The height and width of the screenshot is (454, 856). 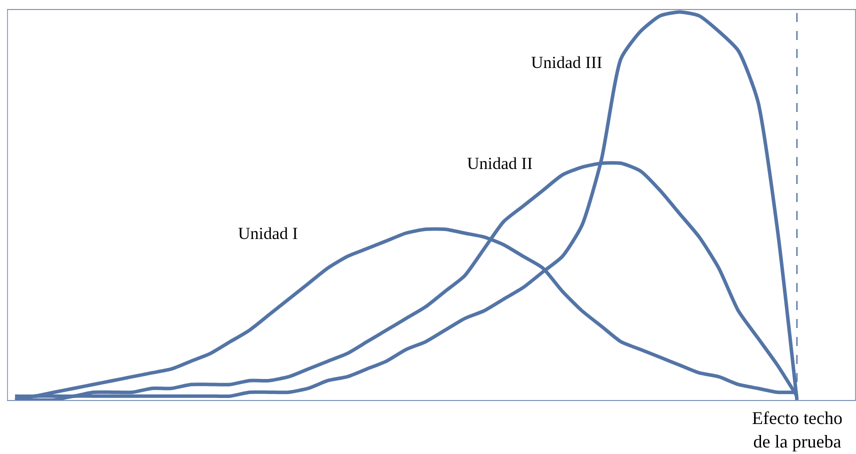 What do you see at coordinates (567, 62) in the screenshot?
I see `series-label: Unidad III` at bounding box center [567, 62].